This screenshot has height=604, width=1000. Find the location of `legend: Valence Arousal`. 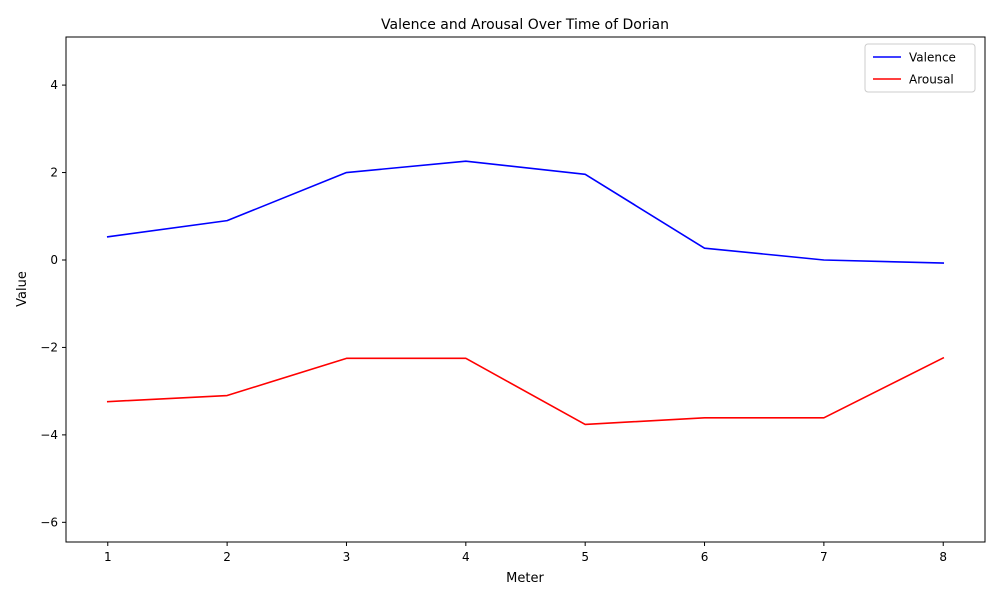

legend: Valence Arousal is located at coordinates (920, 68).